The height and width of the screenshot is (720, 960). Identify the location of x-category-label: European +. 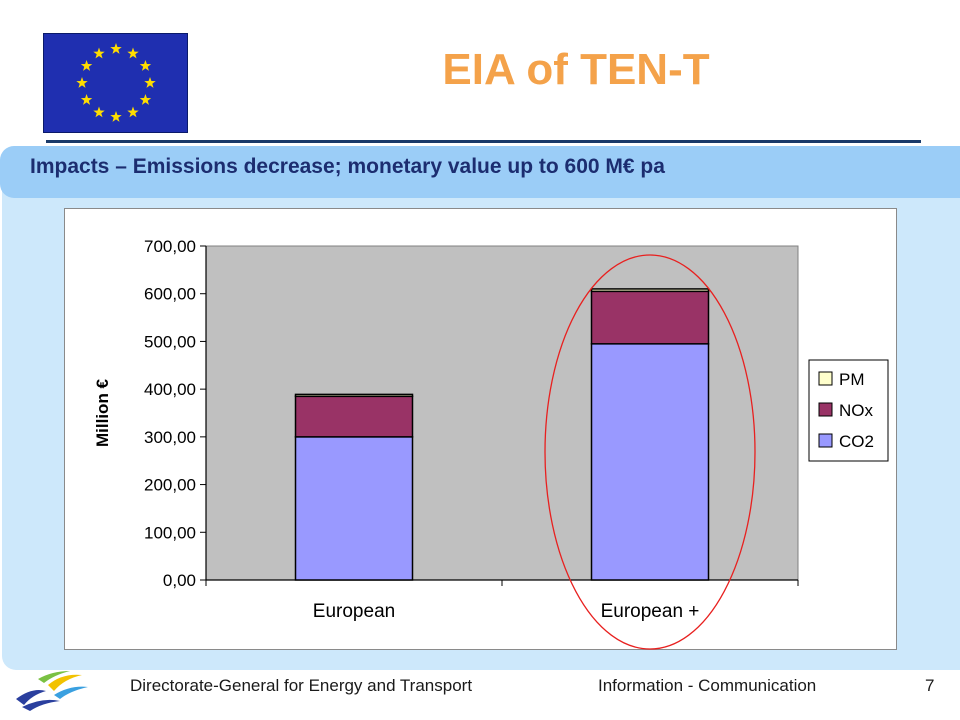
(650, 611).